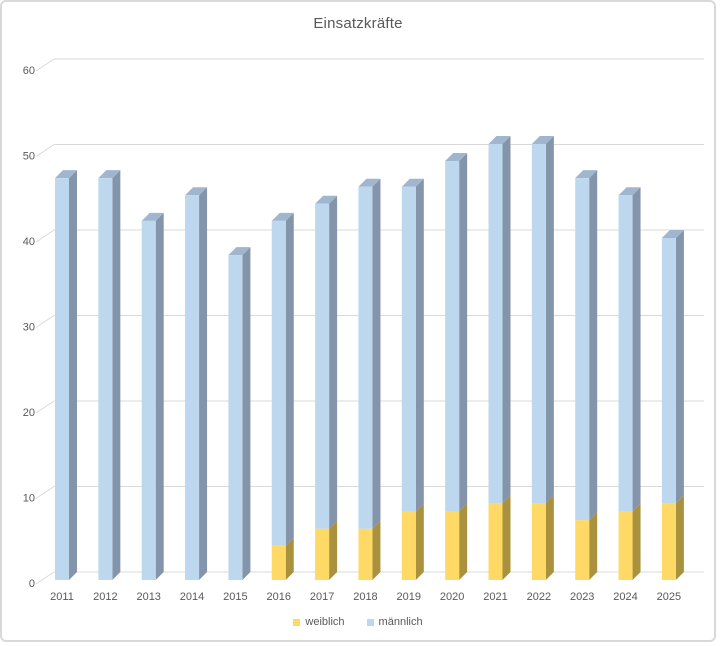  What do you see at coordinates (400, 622) in the screenshot?
I see `legend-label: männlich` at bounding box center [400, 622].